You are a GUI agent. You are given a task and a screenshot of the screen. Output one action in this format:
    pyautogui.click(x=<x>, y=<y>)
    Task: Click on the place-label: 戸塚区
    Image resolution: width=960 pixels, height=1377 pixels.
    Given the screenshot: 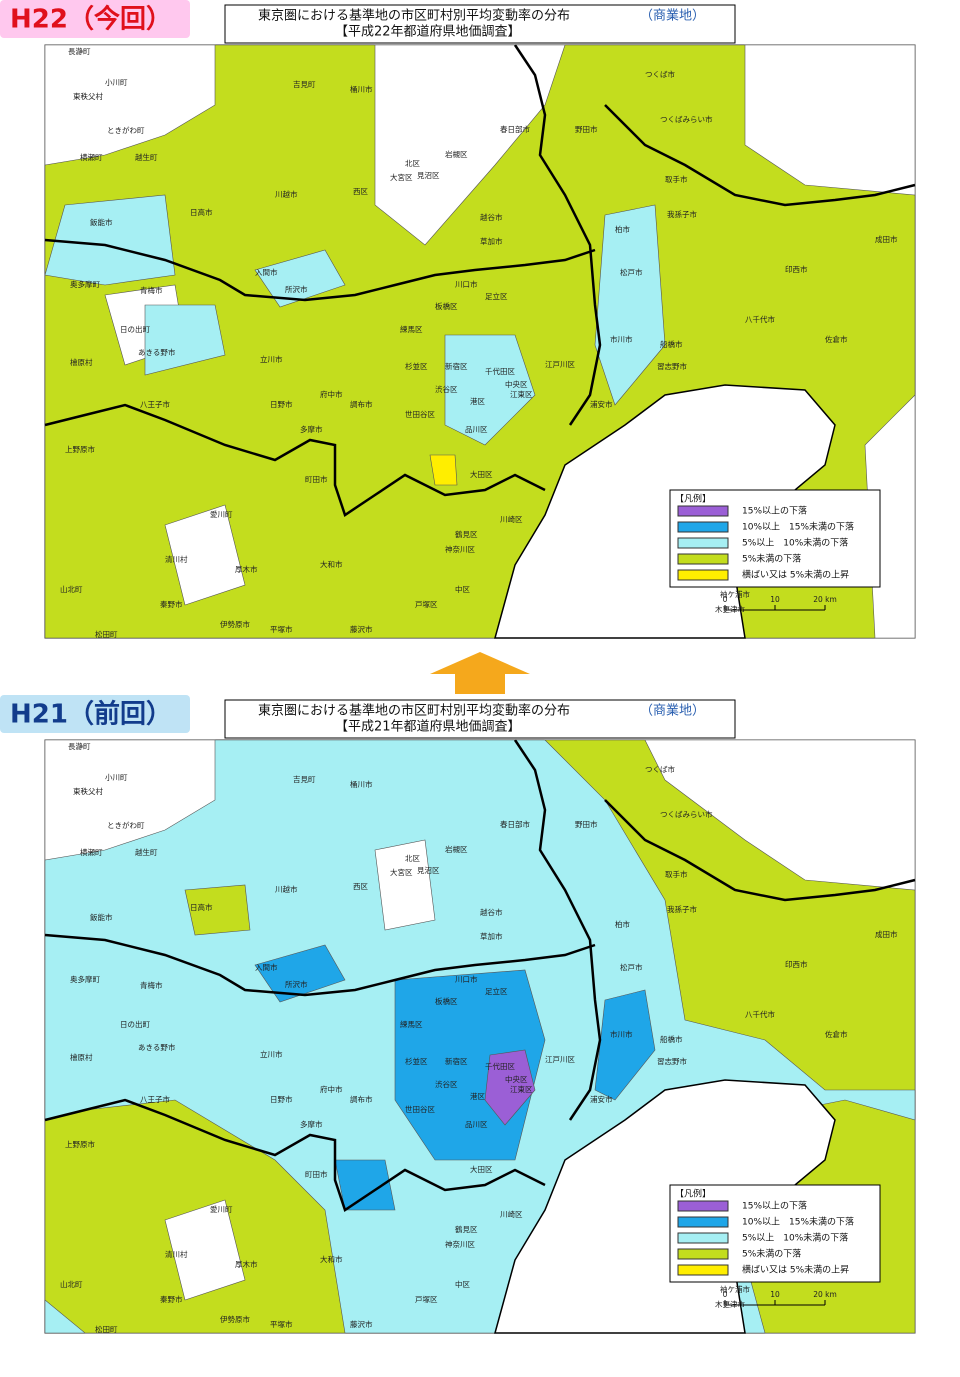 What is the action you would take?
    pyautogui.click(x=426, y=604)
    